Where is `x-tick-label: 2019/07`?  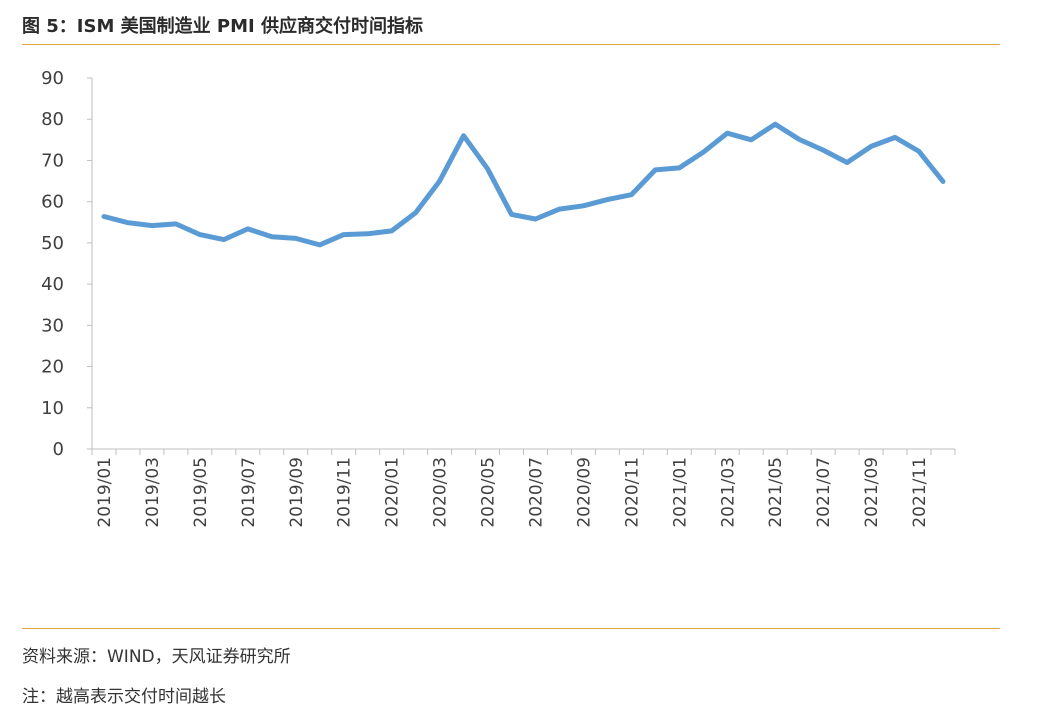 x-tick-label: 2019/07 is located at coordinates (249, 492).